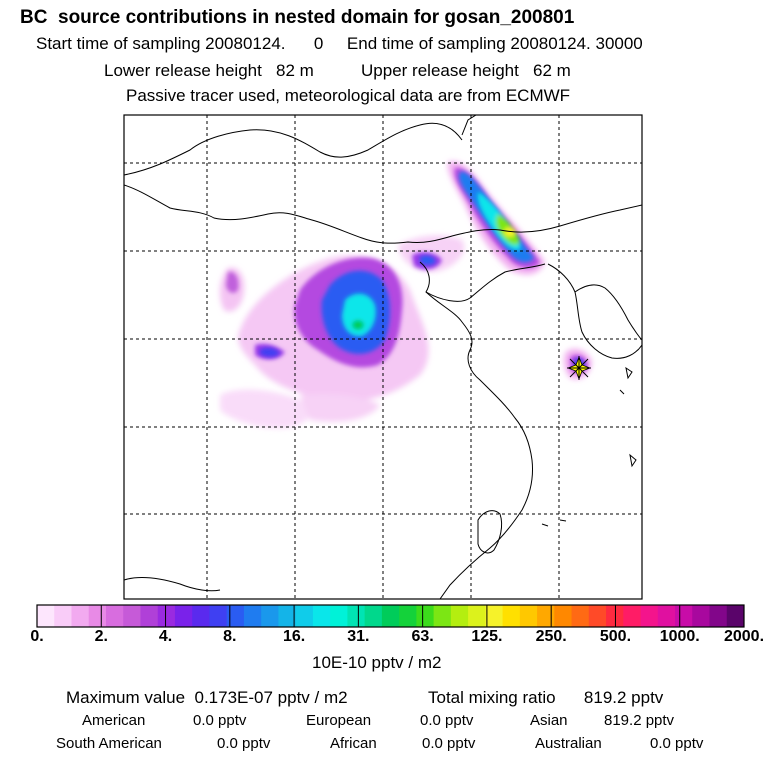  I want to click on source-australian: Australian, so click(568, 743).